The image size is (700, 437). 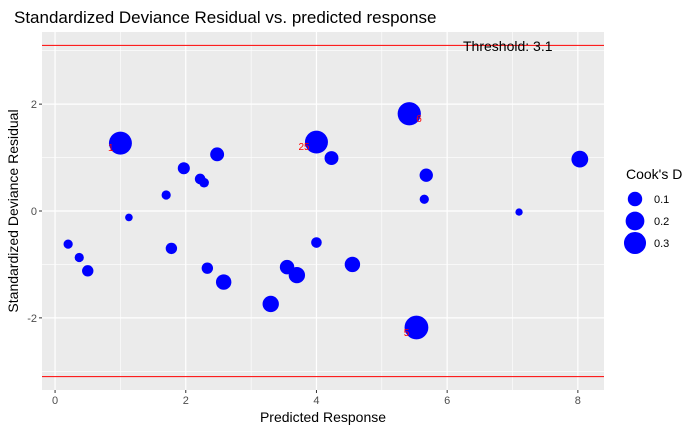 What do you see at coordinates (304, 147) in the screenshot?
I see `point-label: 25` at bounding box center [304, 147].